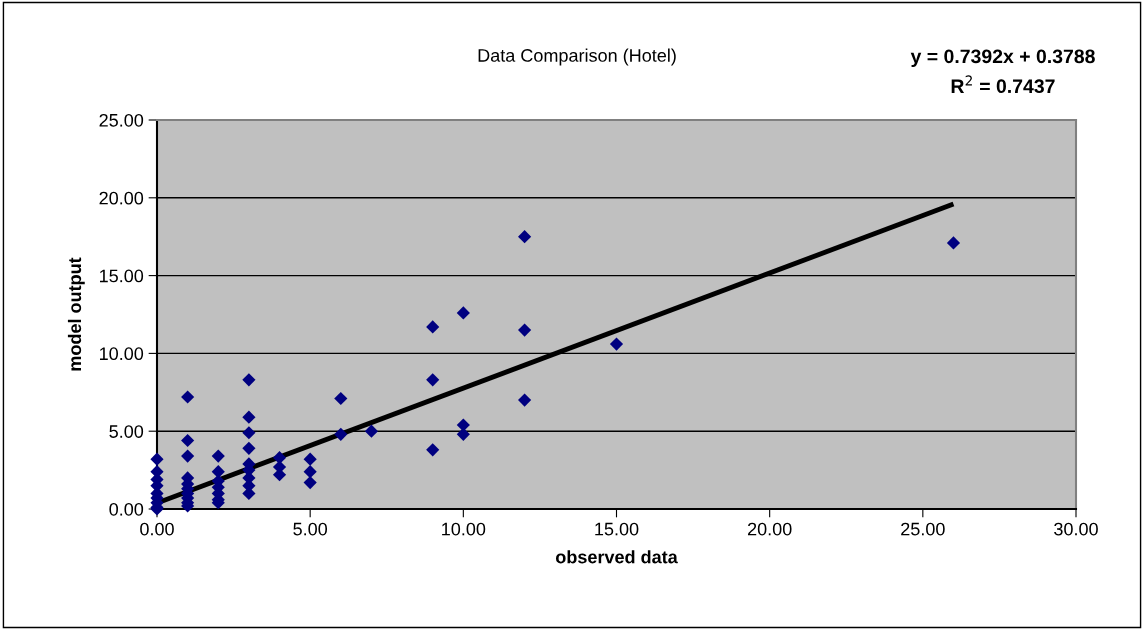 Image resolution: width=1144 pixels, height=630 pixels. Describe the element at coordinates (126, 509) in the screenshot. I see `y-tick-label: 0.00` at that location.